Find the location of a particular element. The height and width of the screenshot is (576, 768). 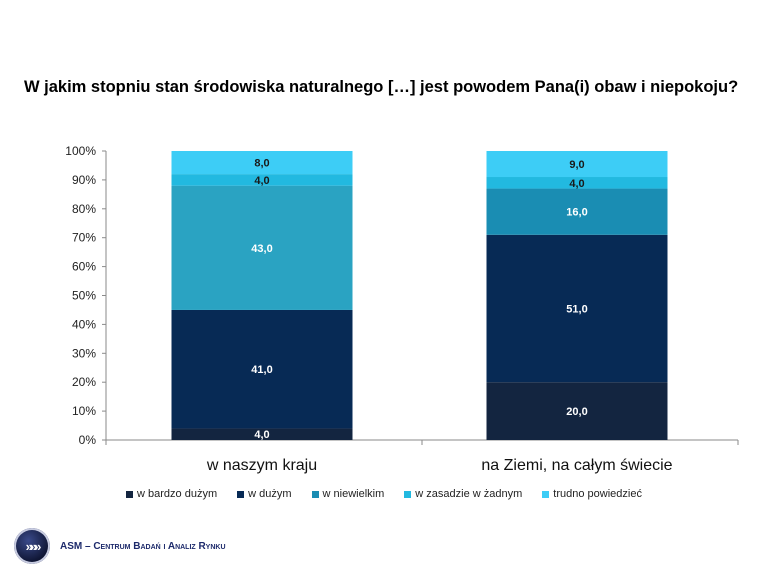

y-tick-label: 90% is located at coordinates (84, 180).